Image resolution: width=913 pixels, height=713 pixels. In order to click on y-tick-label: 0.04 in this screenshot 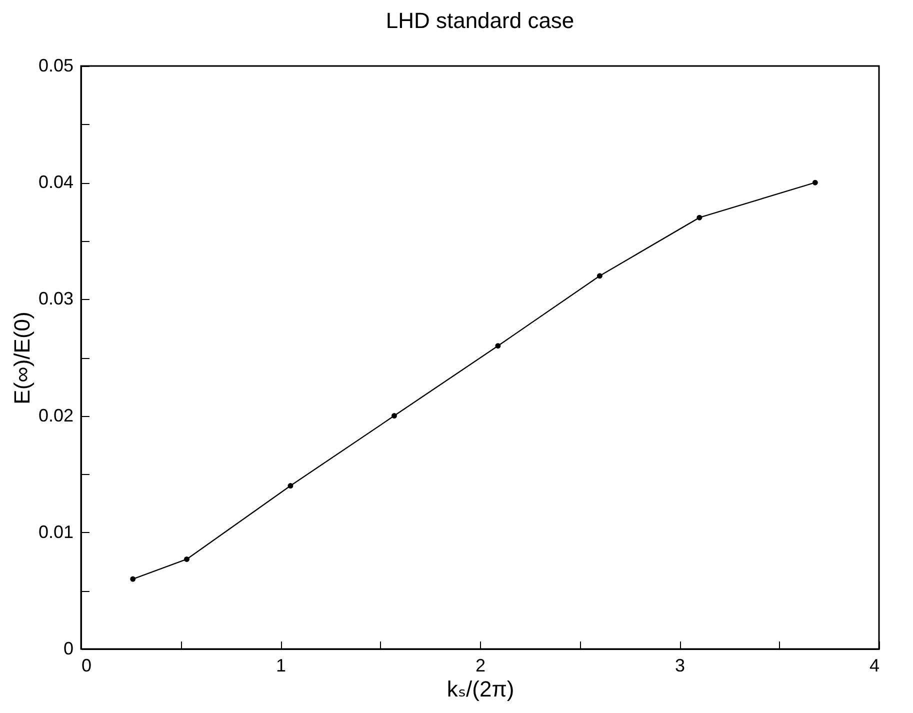, I will do `click(56, 182)`.